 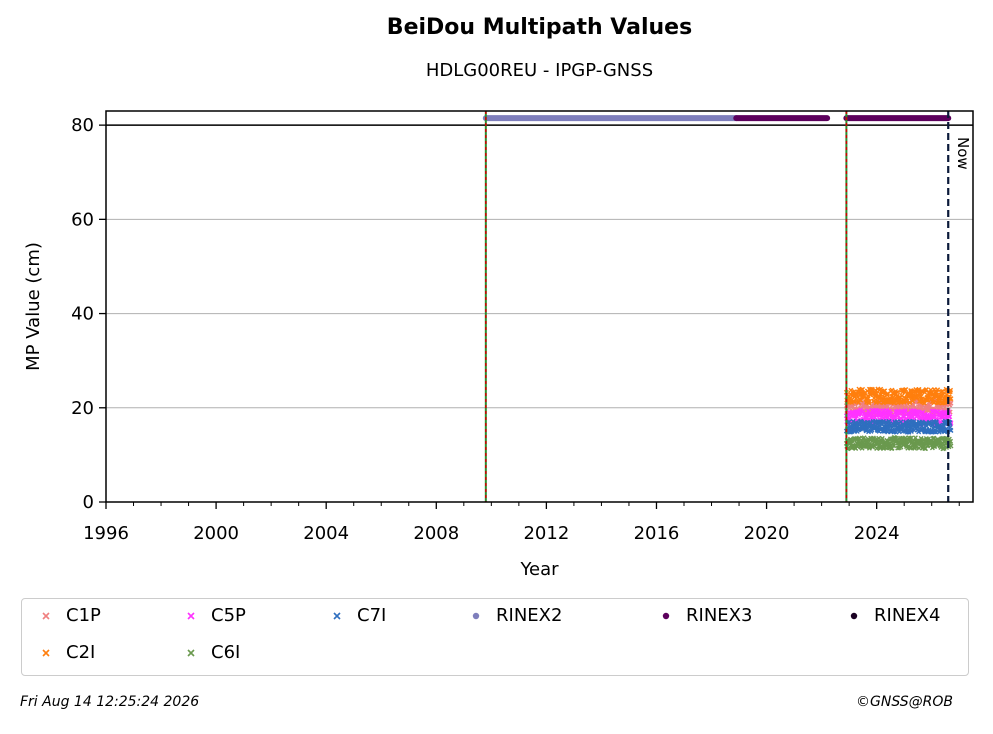 What do you see at coordinates (877, 533) in the screenshot?
I see `x-tick-label-2024: 2024` at bounding box center [877, 533].